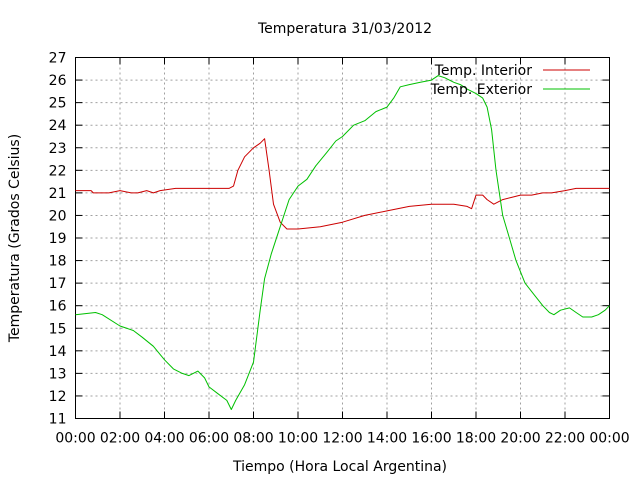  Describe the element at coordinates (483, 71) in the screenshot. I see `legend-label: Temp. Interior` at that location.